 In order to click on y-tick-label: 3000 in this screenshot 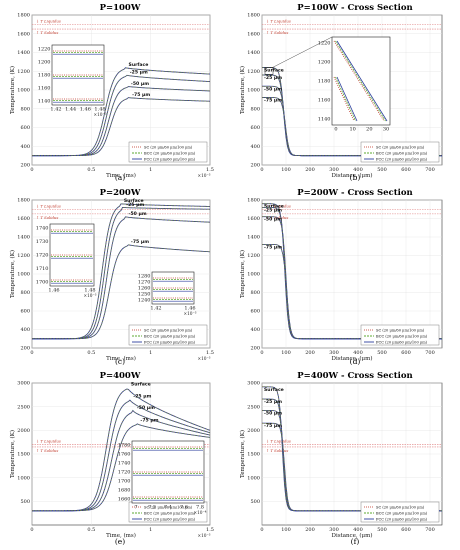, I will do `click(253, 384)`.